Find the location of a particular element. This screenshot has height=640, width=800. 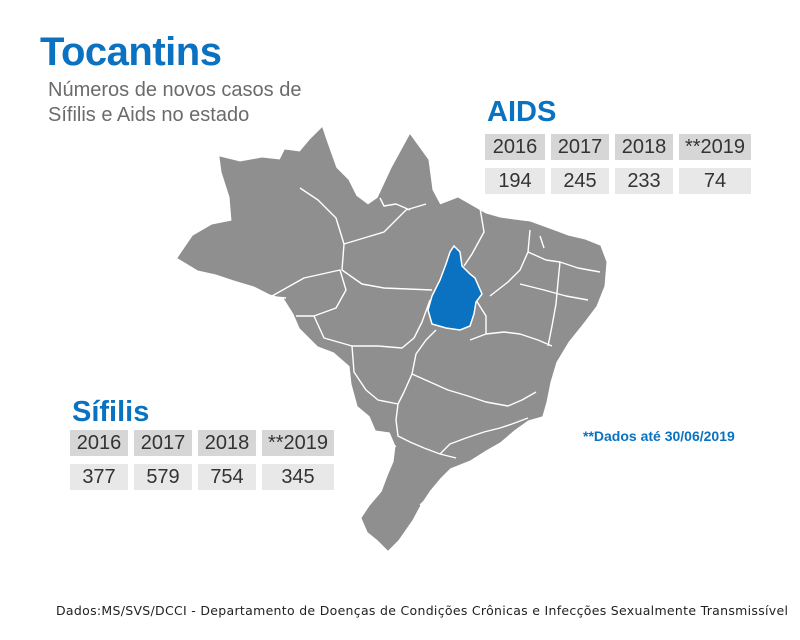

aids-value-cell: 245 is located at coordinates (580, 181).